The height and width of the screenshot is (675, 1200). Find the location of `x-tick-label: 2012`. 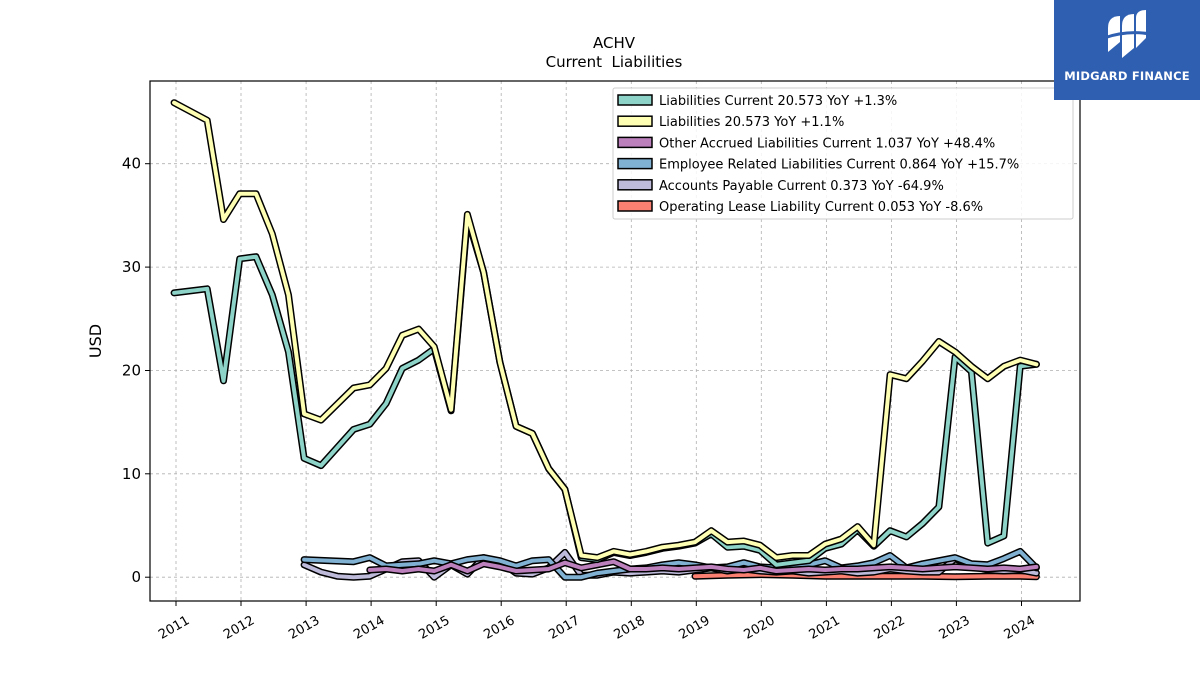

x-tick-label: 2012 is located at coordinates (239, 628).